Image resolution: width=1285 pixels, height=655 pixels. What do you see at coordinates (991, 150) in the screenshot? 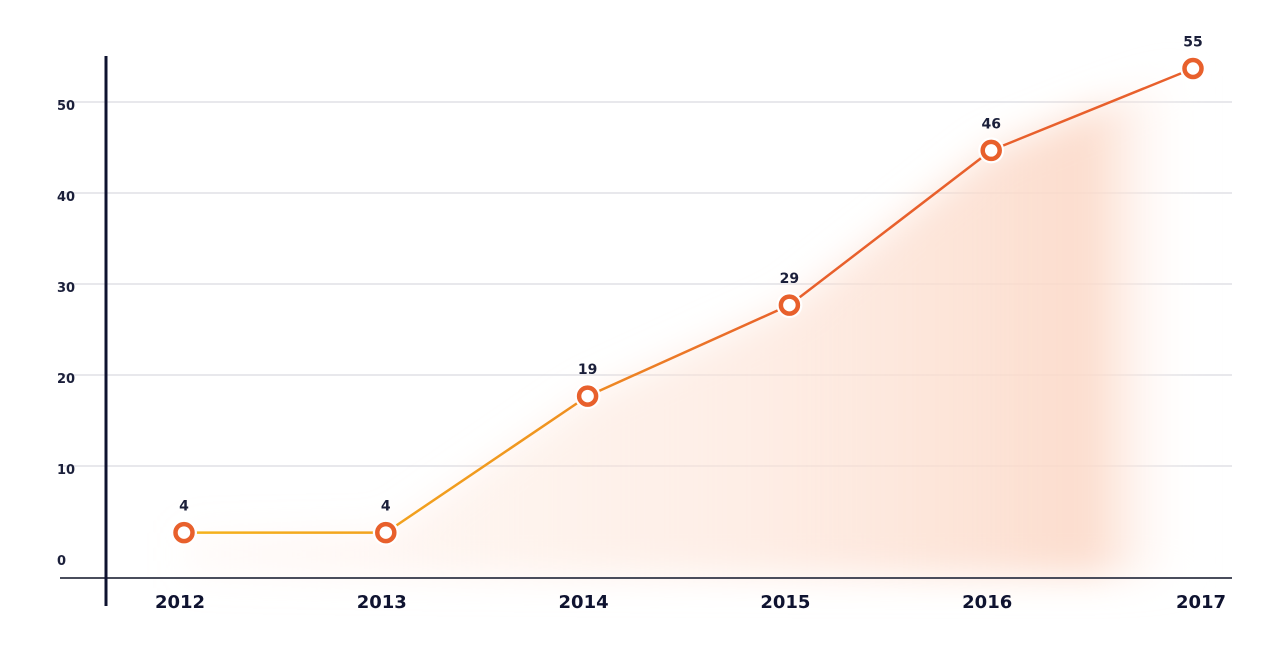
I see `data-point-2016` at bounding box center [991, 150].